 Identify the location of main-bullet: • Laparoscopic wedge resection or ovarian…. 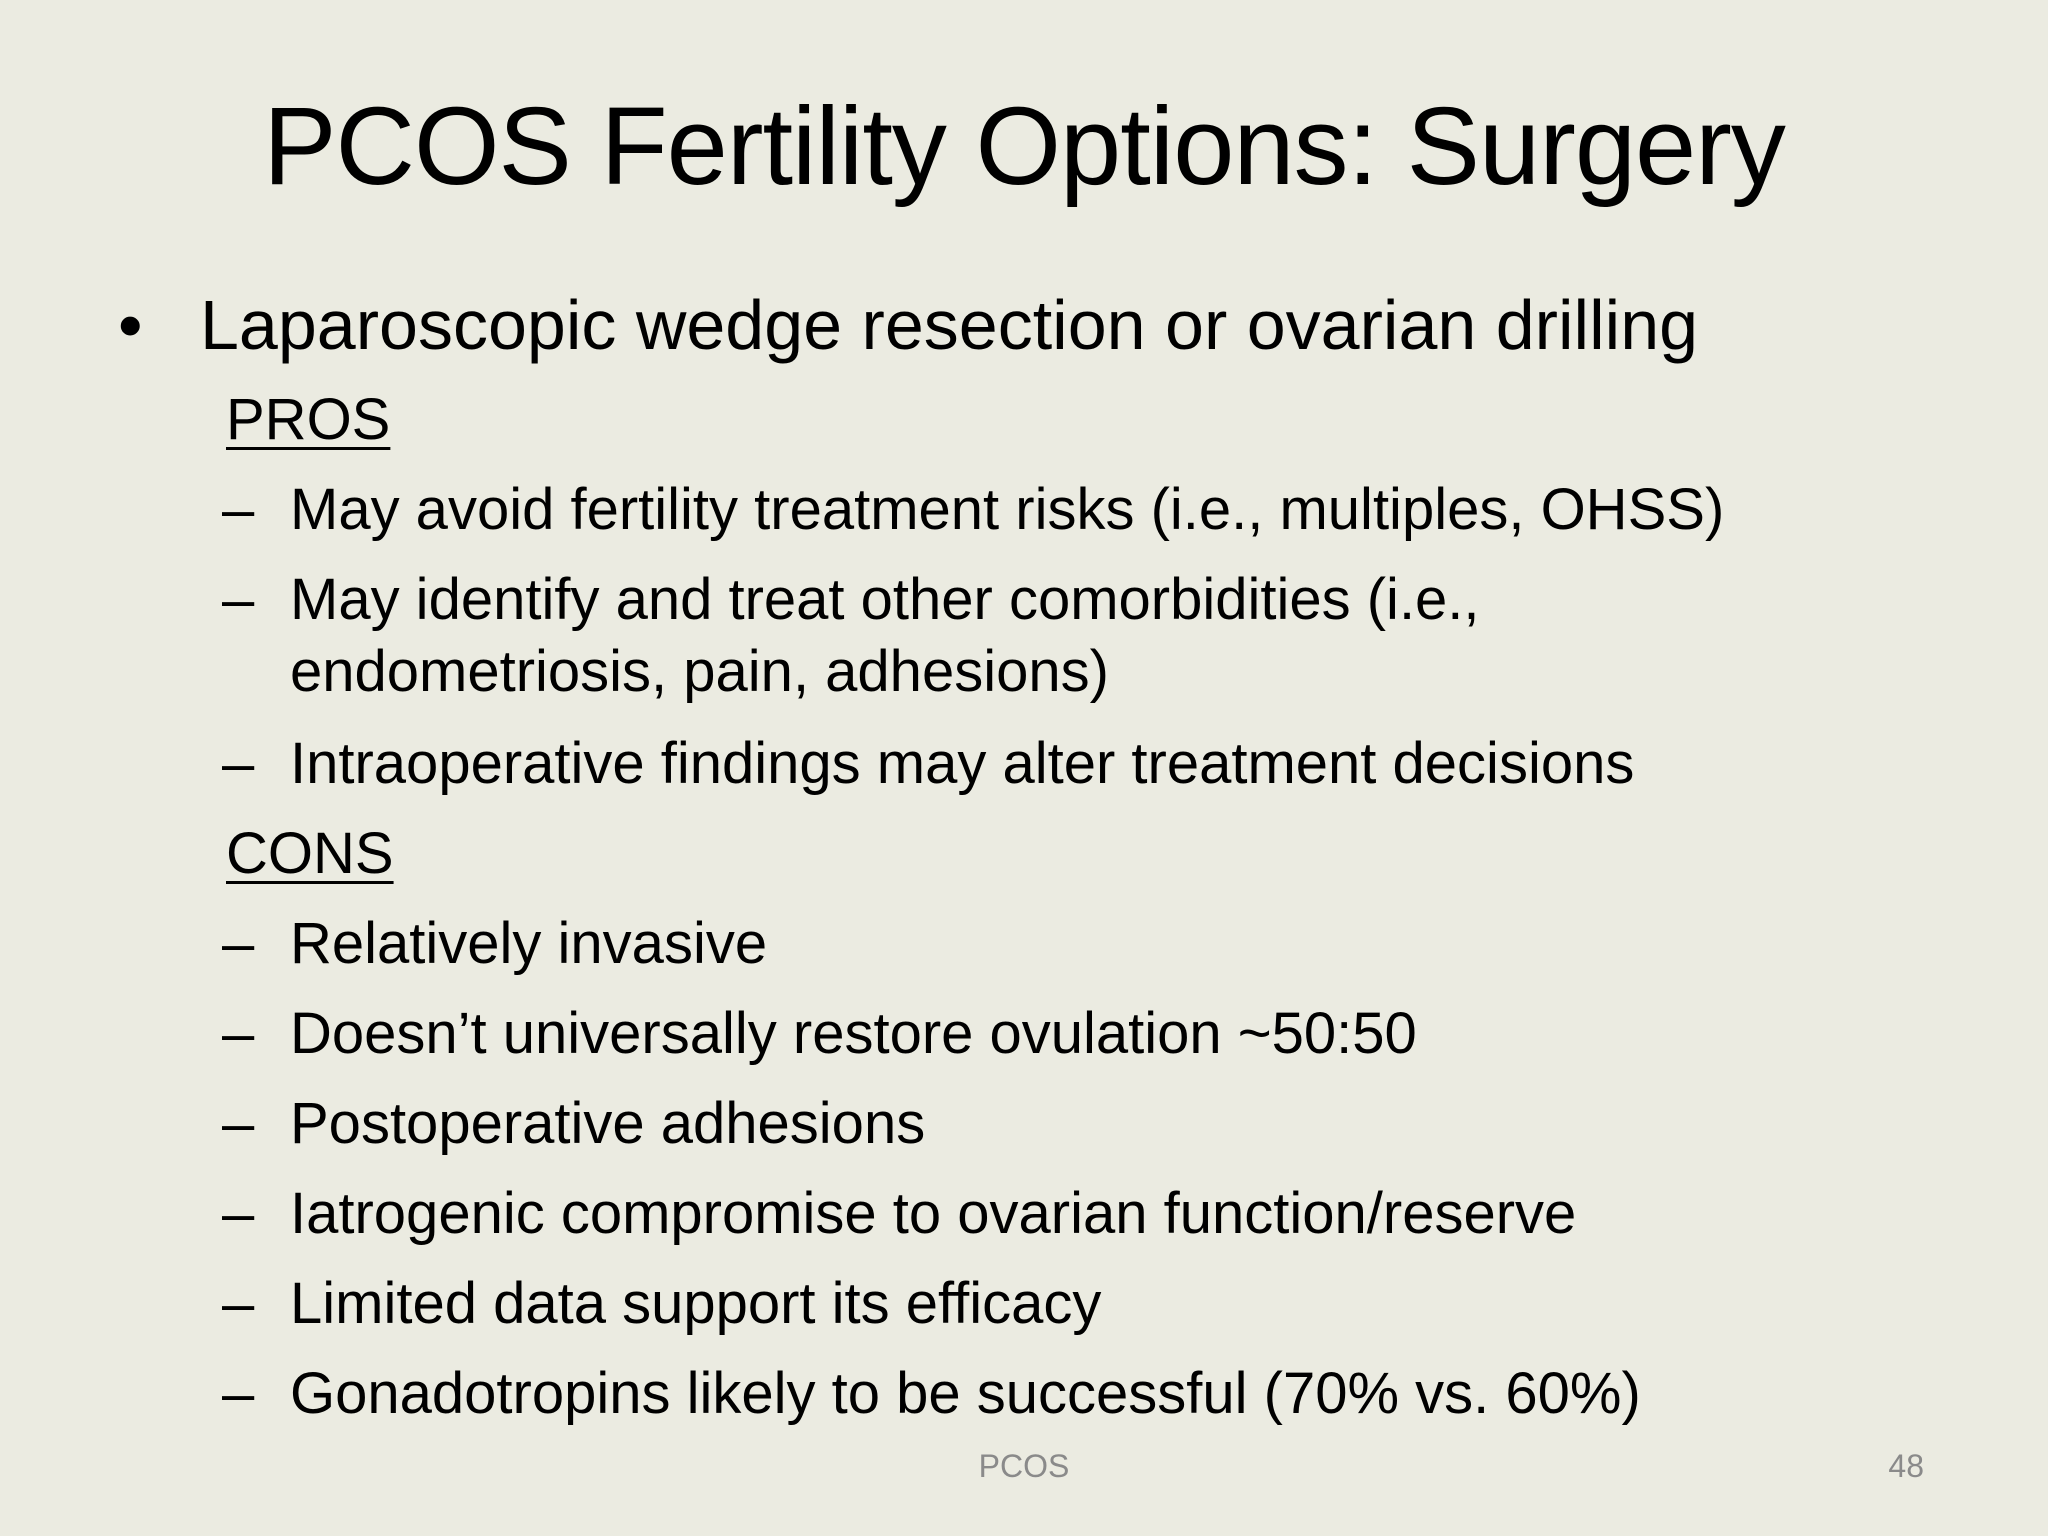
(908, 325).